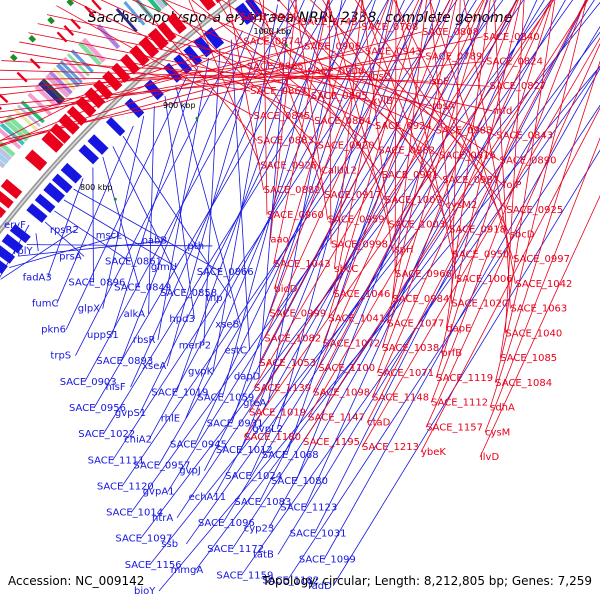 This screenshot has width=600, height=600. What do you see at coordinates (53, 330) in the screenshot?
I see `gene-label: pkn6` at bounding box center [53, 330].